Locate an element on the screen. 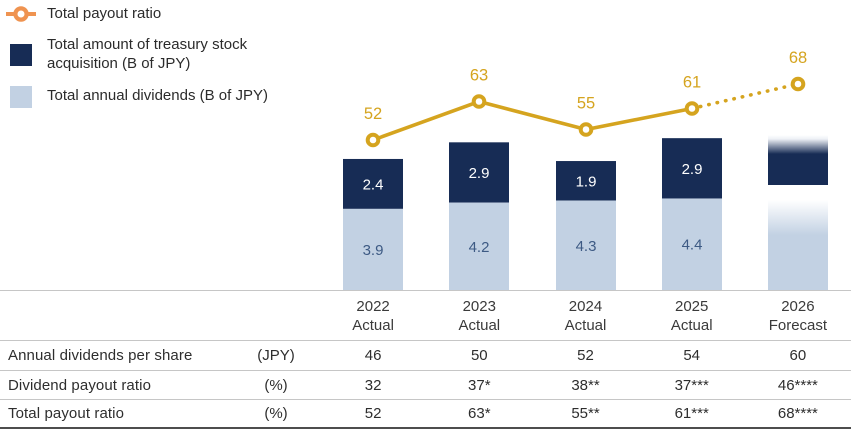  cell-value: 37* is located at coordinates (479, 385).